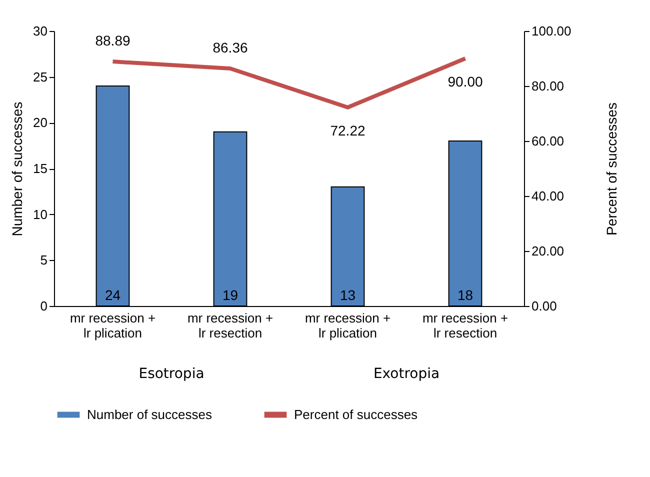 This screenshot has width=650, height=477. I want to click on y2-tick-label: 80.00, so click(548, 86).